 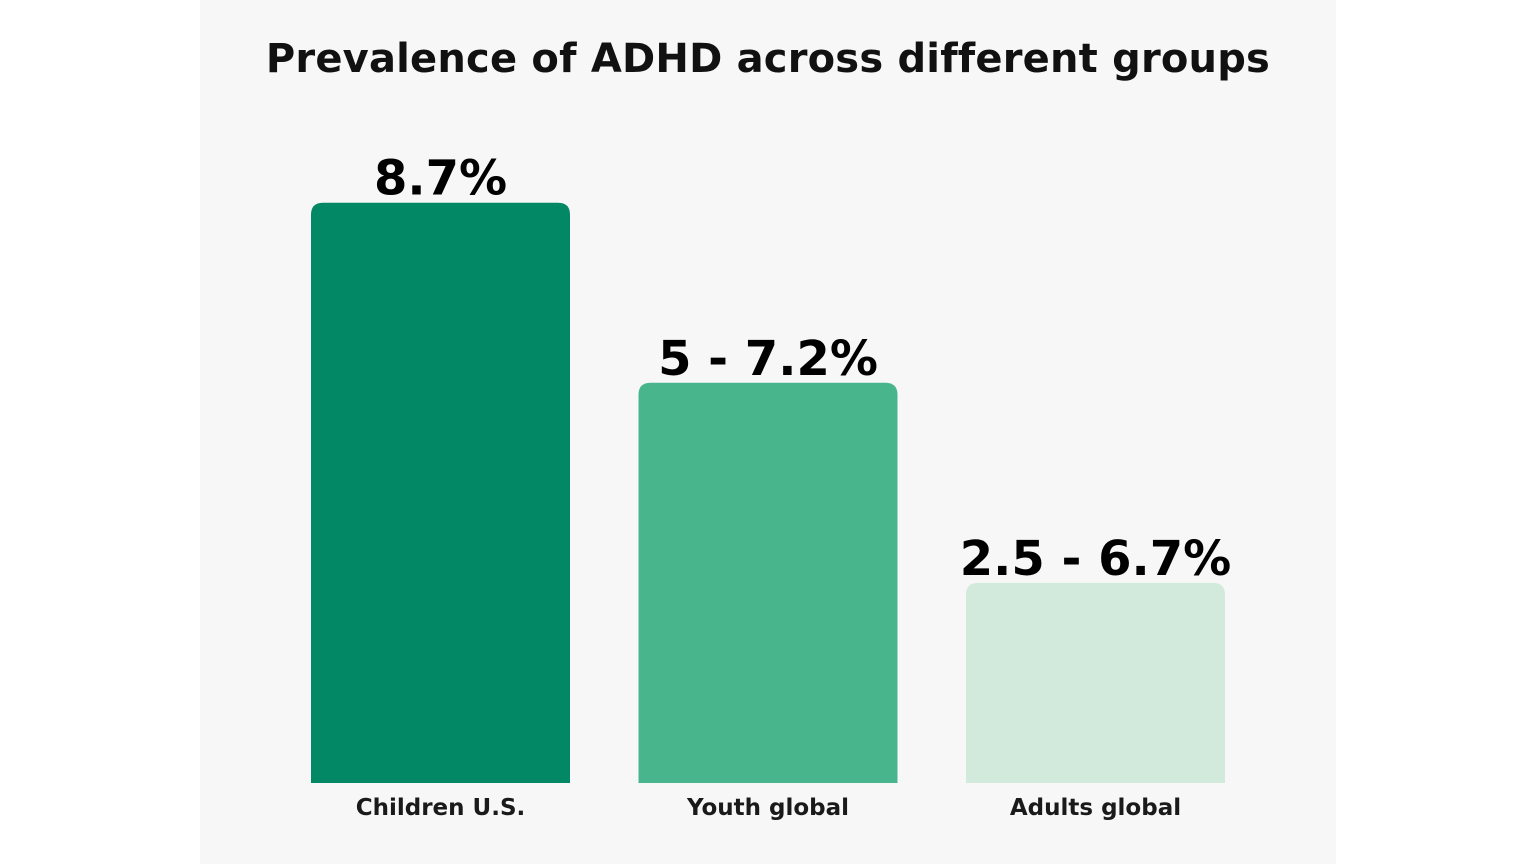 What do you see at coordinates (767, 808) in the screenshot?
I see `category-label: Youth global` at bounding box center [767, 808].